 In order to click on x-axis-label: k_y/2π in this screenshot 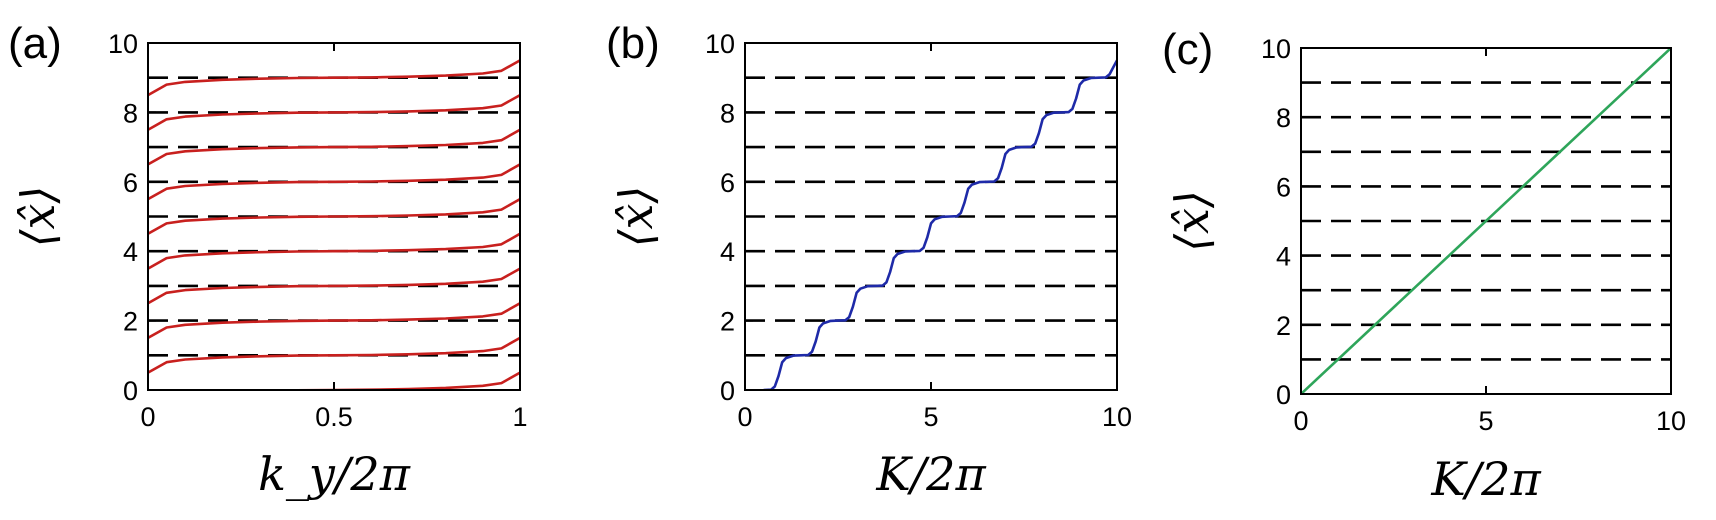, I will do `click(334, 474)`.